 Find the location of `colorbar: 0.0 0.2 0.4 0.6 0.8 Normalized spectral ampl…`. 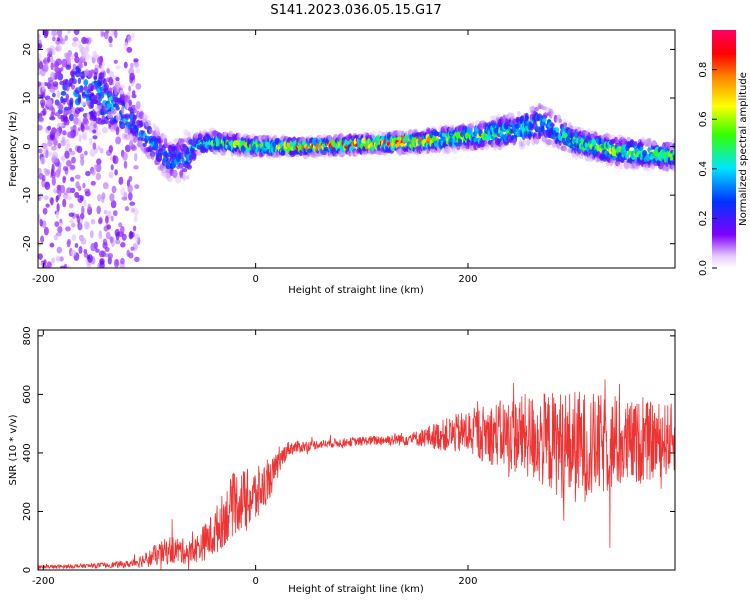

colorbar: 0.0 0.2 0.4 0.6 0.8 Normalized spectral ampl… is located at coordinates (723, 153).